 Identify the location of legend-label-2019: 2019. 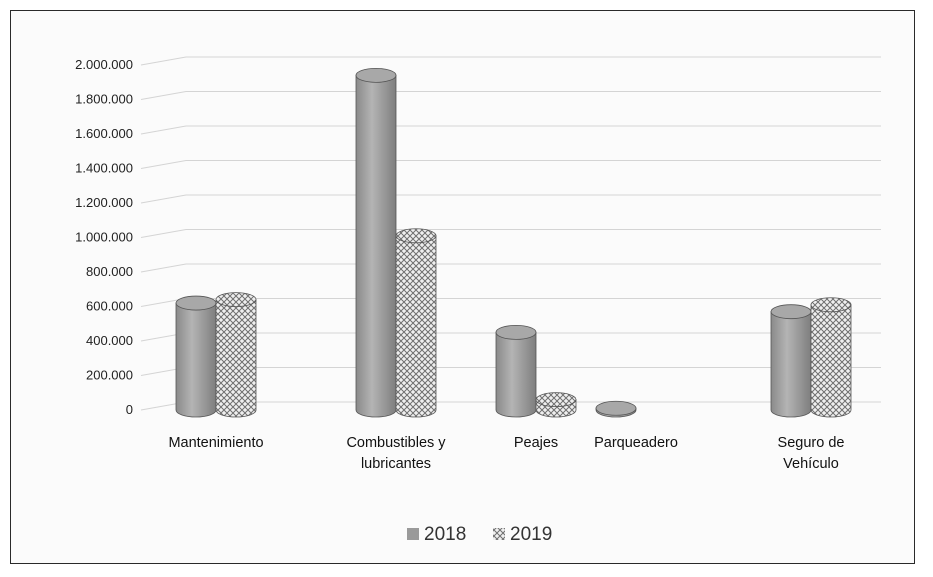
(531, 534).